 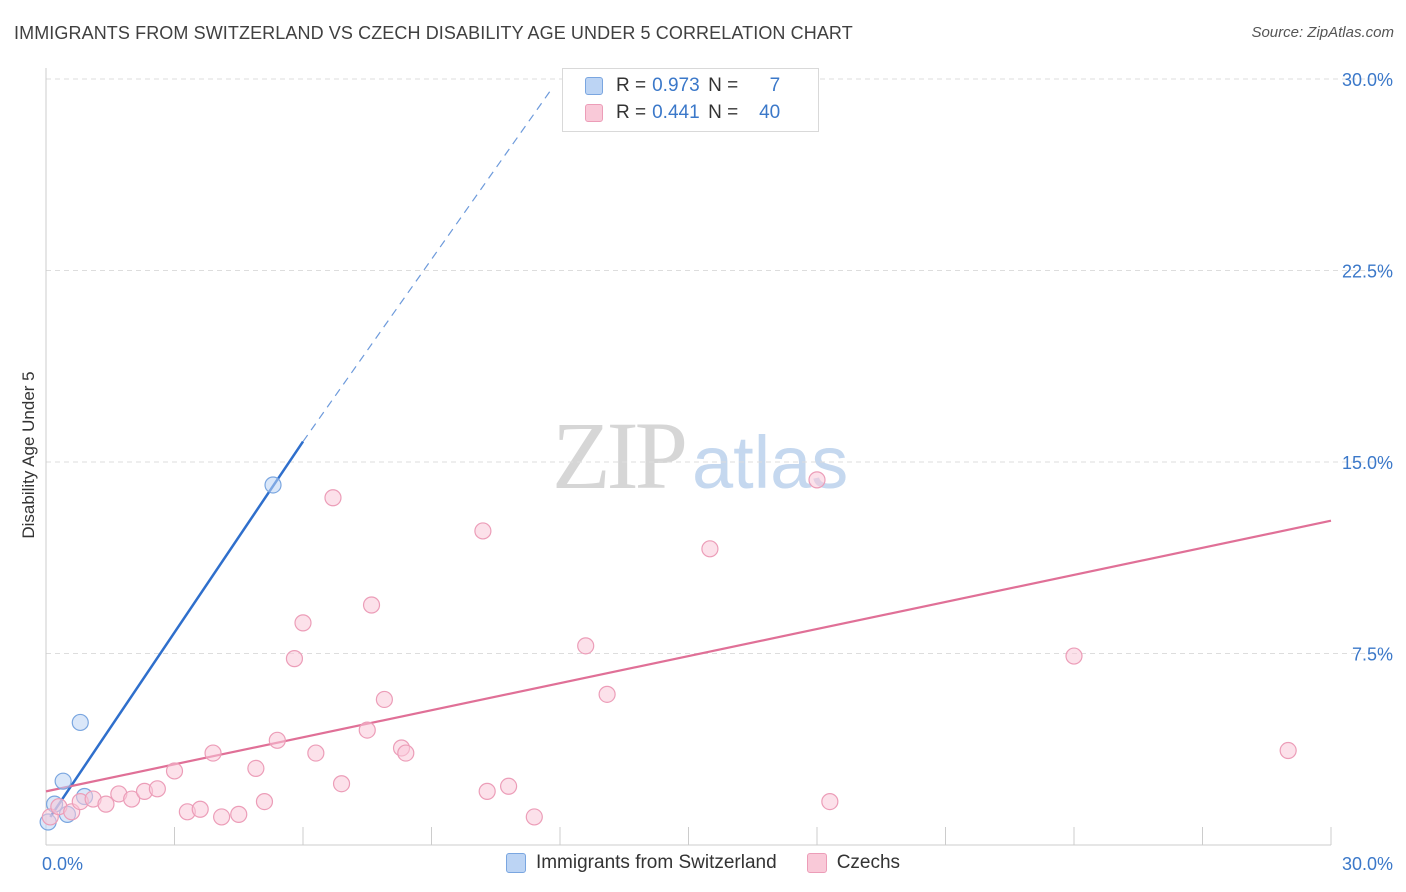 What do you see at coordinates (620, 455) in the screenshot?
I see `watermark-zip: ZIP` at bounding box center [620, 455].